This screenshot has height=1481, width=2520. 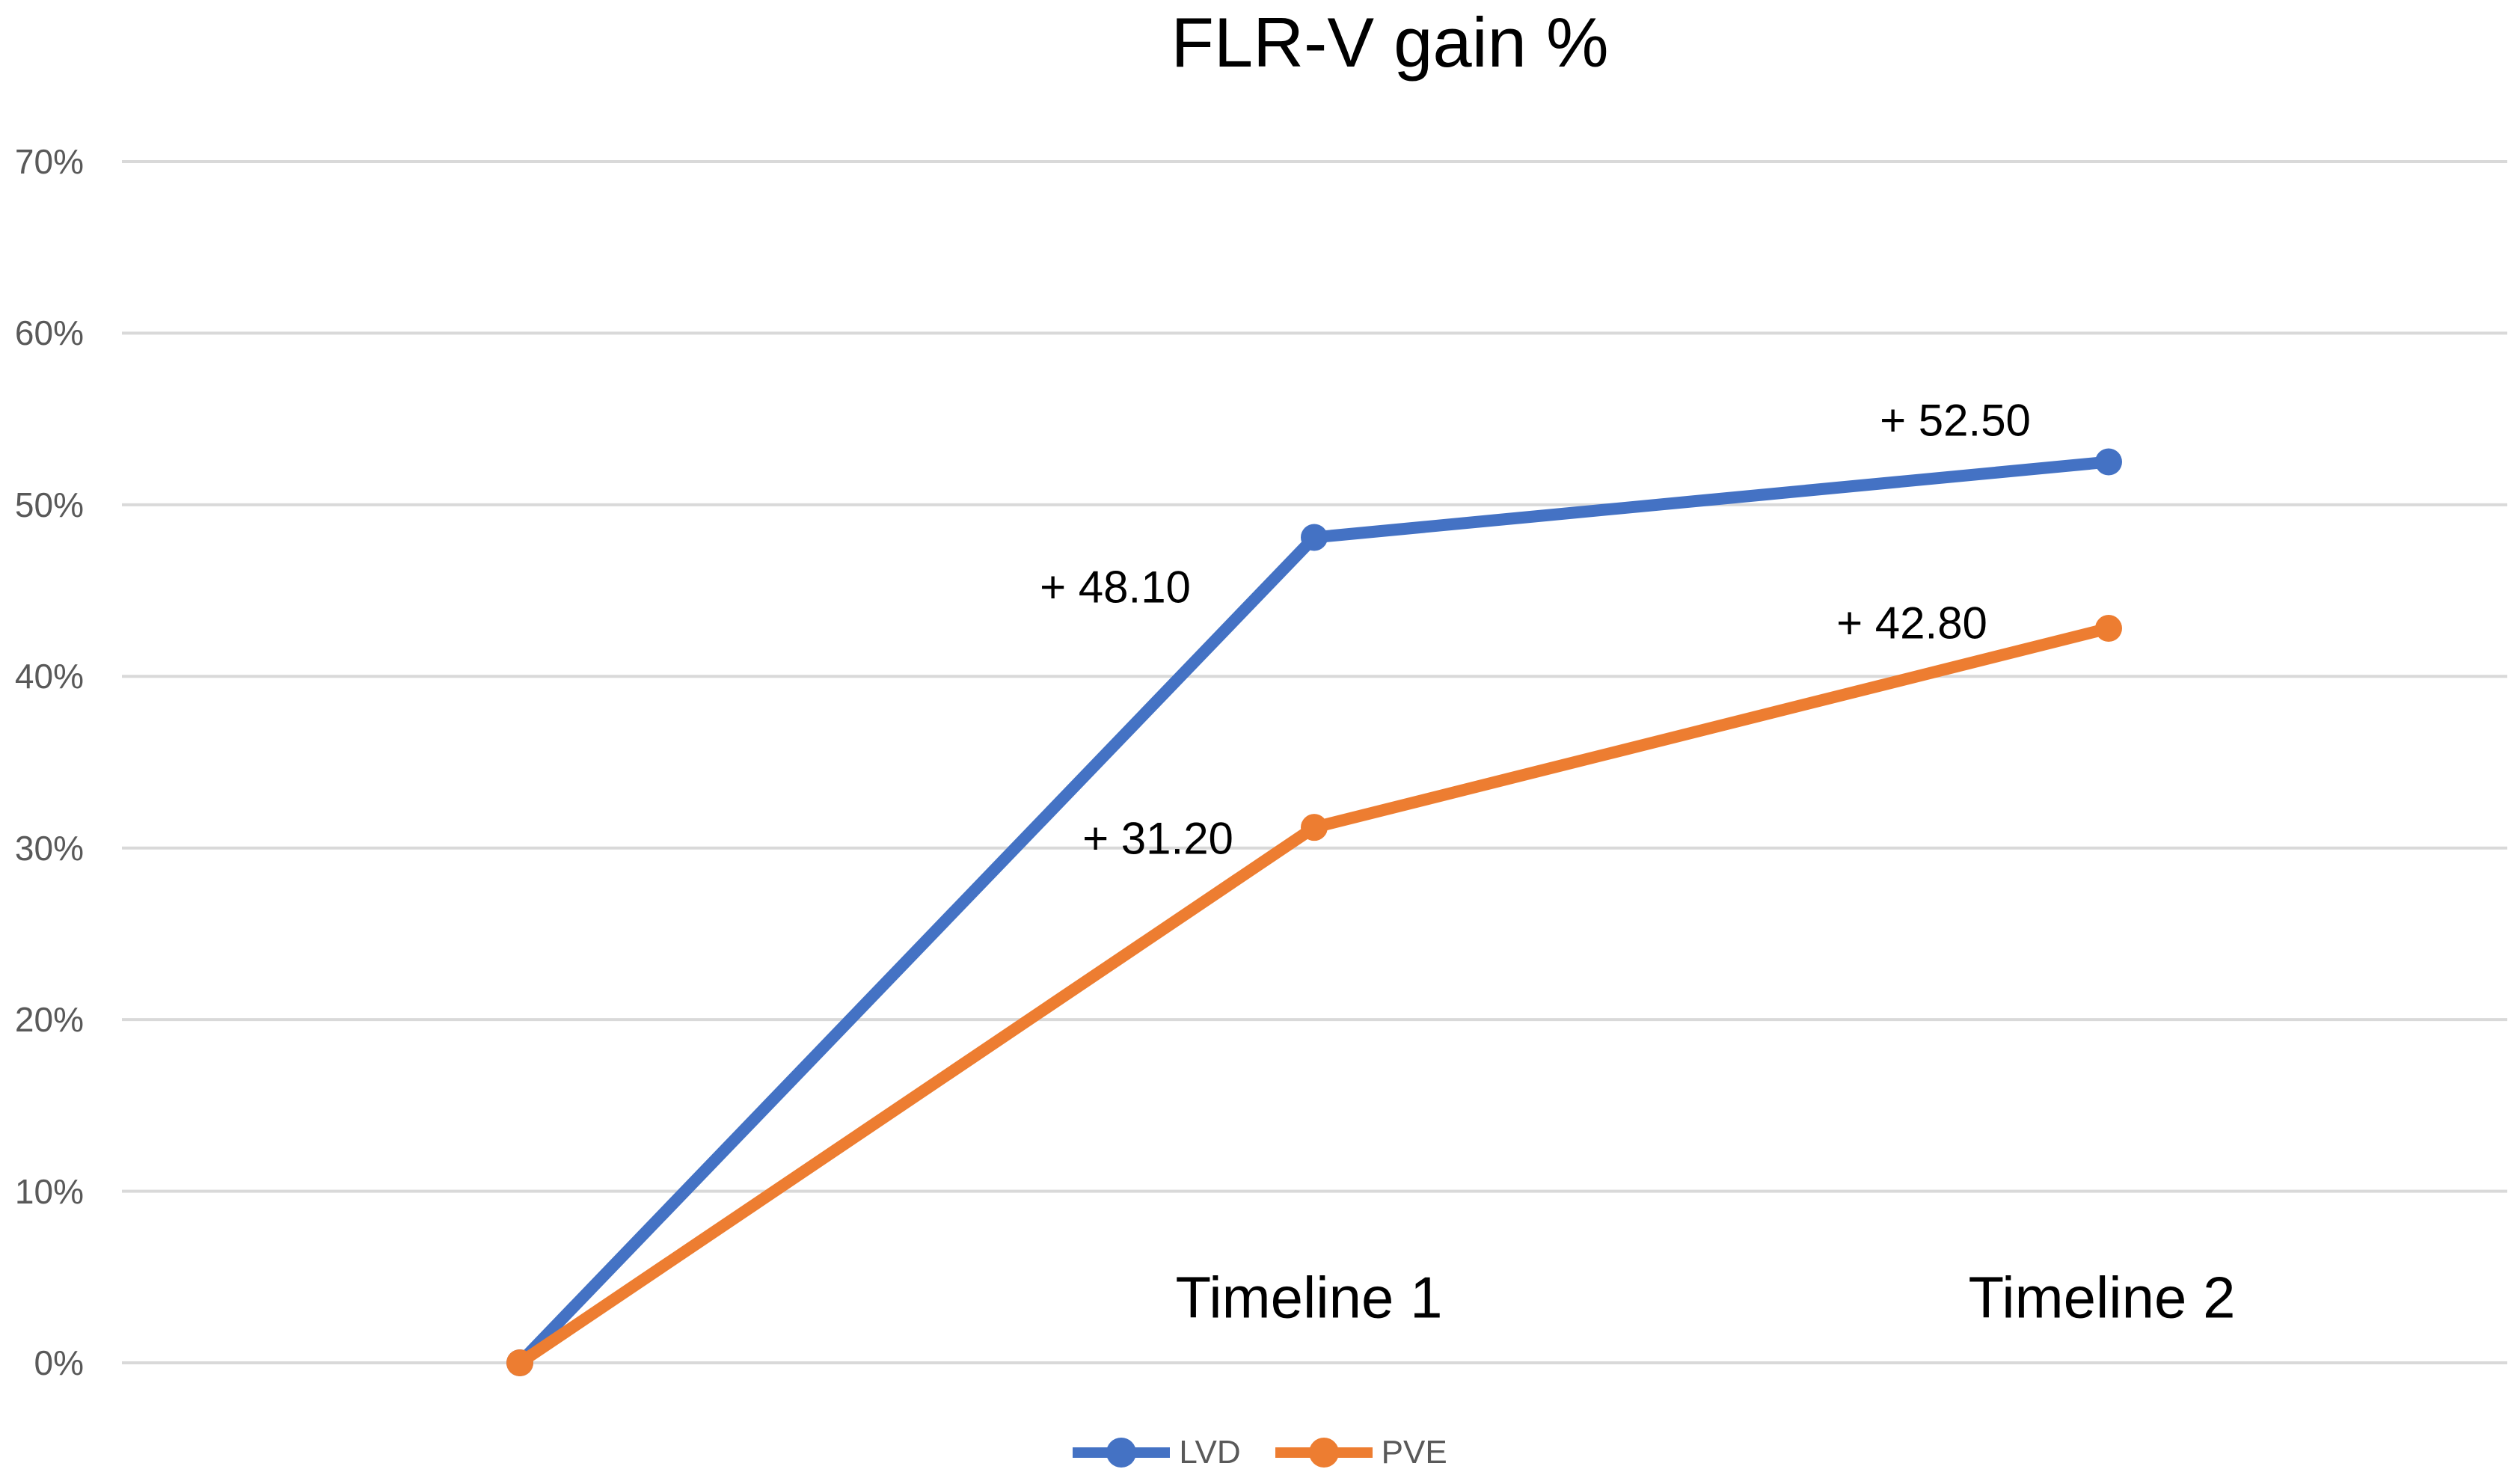 I want to click on lvd-line-marker-icon, so click(x=1122, y=1453).